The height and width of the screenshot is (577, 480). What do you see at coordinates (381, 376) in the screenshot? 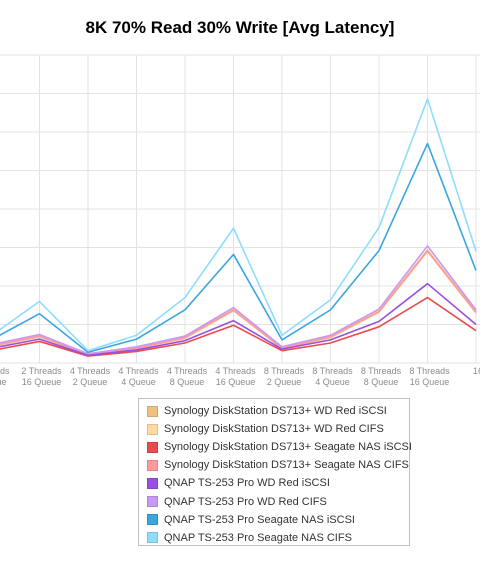
I see `x-tick-label: 8 Threads 8 Queue` at bounding box center [381, 376].